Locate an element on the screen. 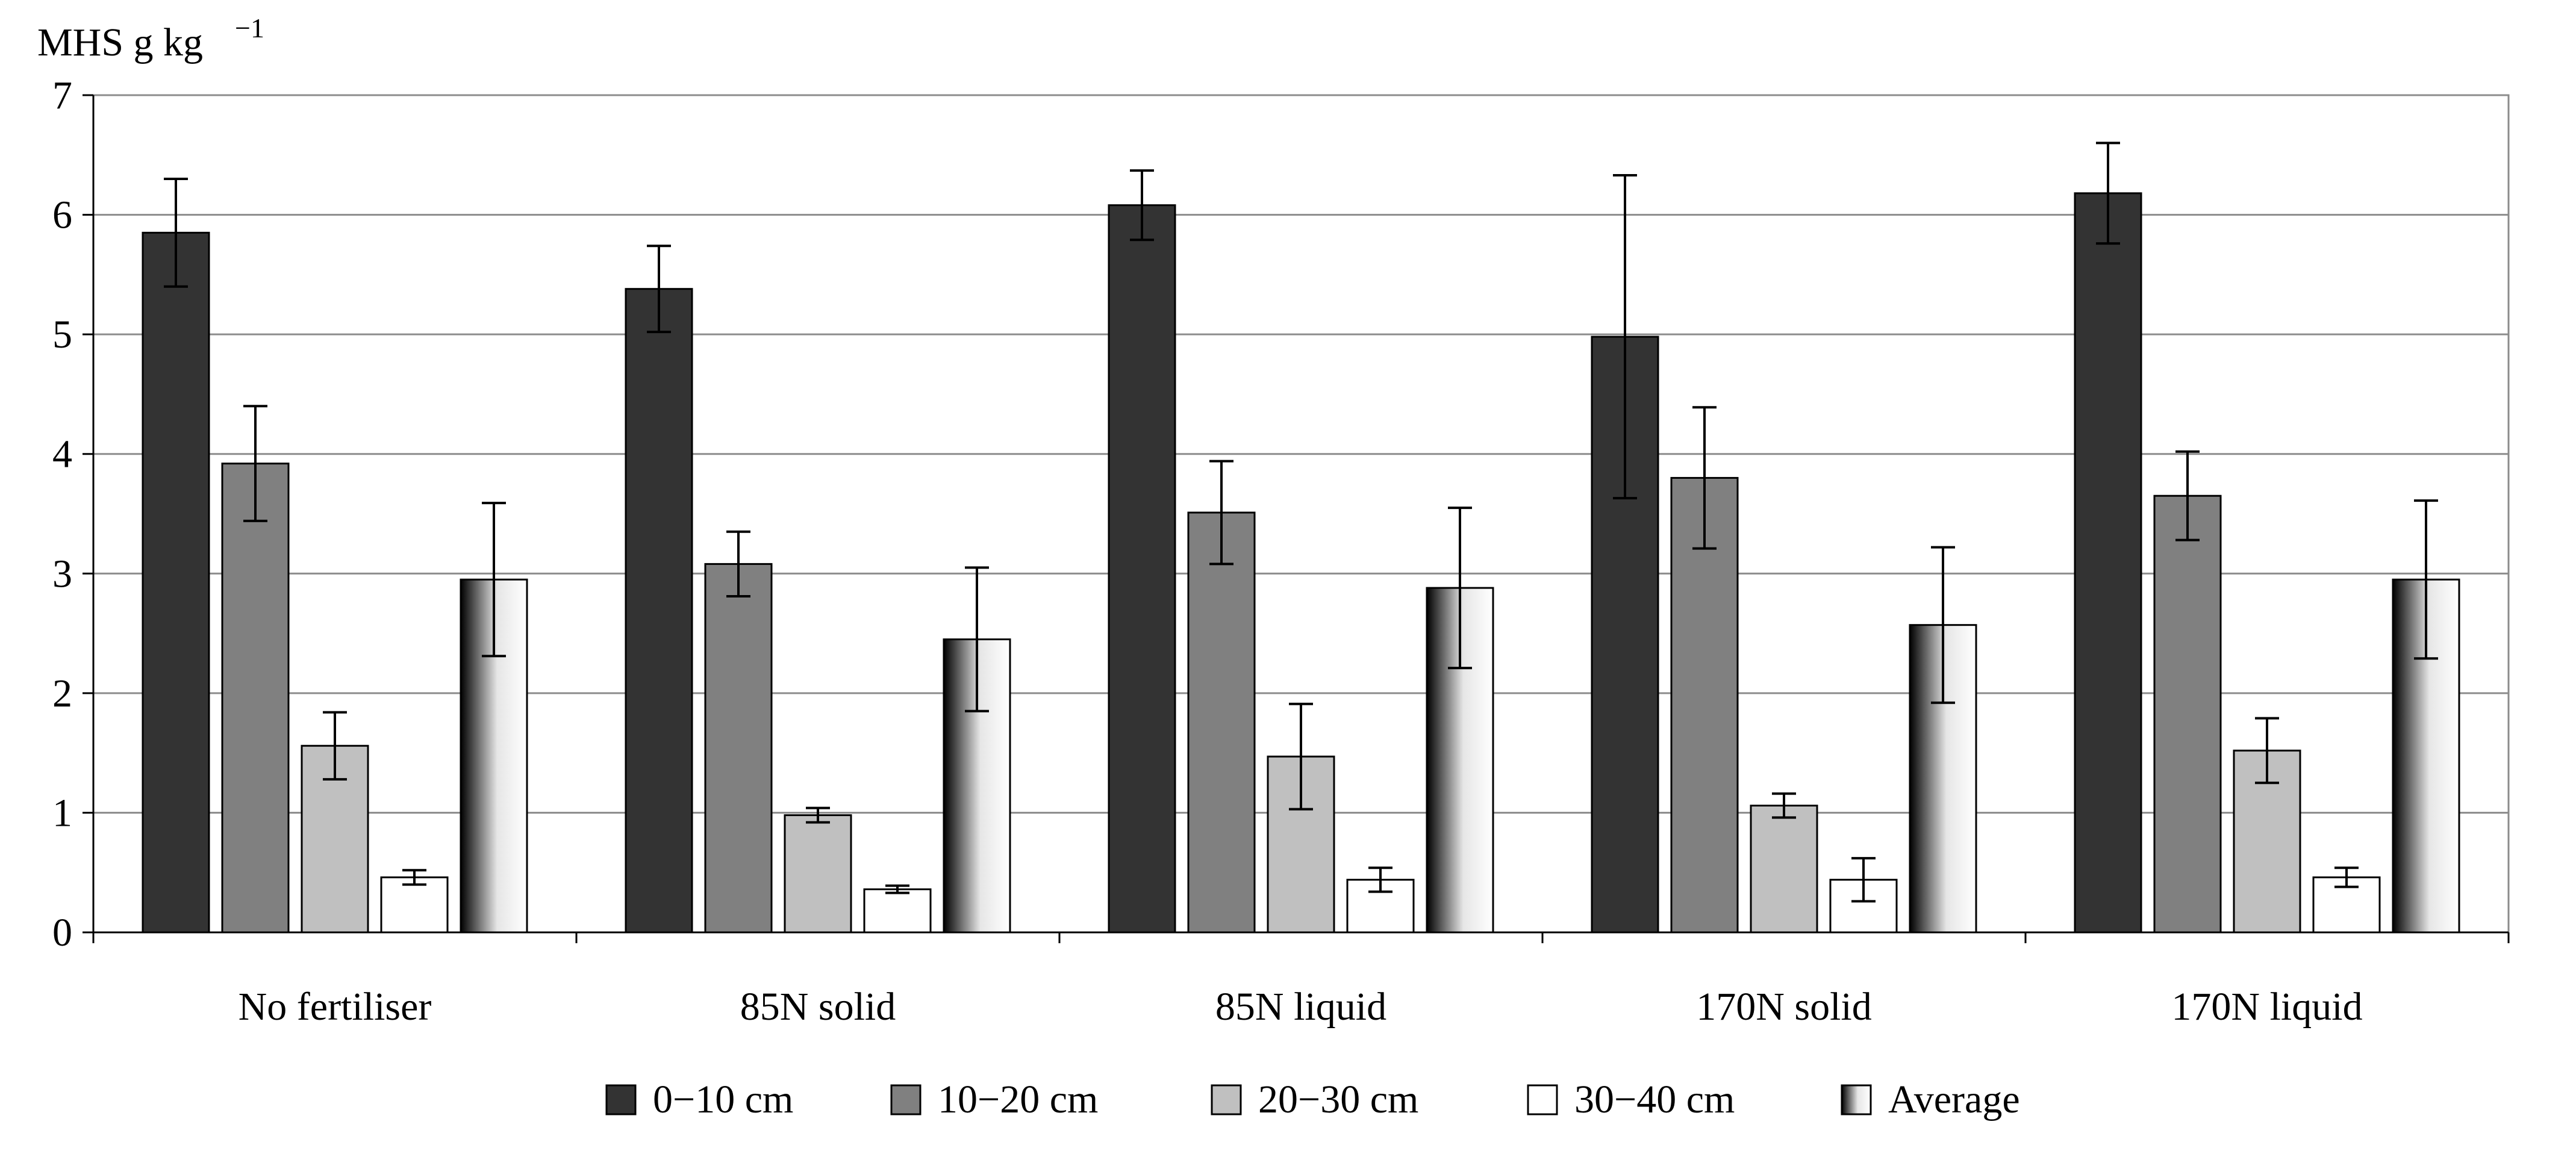 The image size is (2576, 1151). legend-label: Average is located at coordinates (1954, 1099).